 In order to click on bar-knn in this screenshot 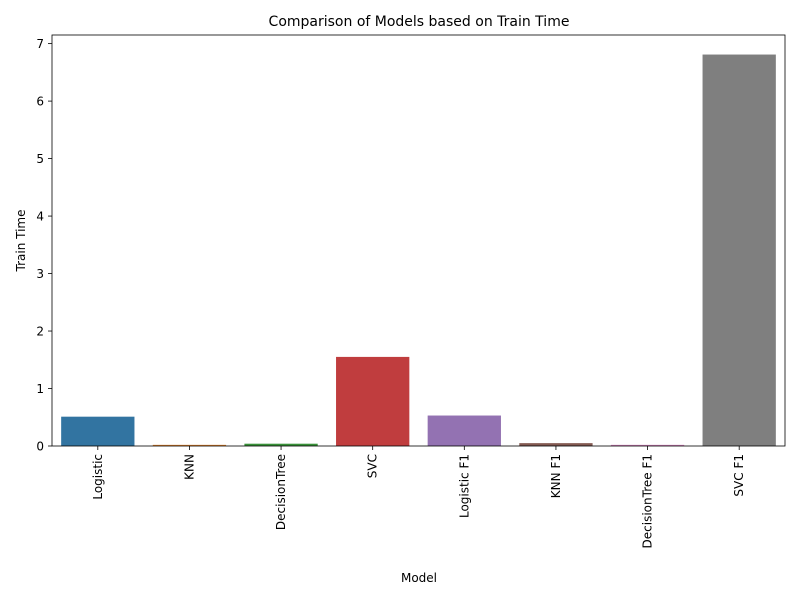, I will do `click(189, 445)`.